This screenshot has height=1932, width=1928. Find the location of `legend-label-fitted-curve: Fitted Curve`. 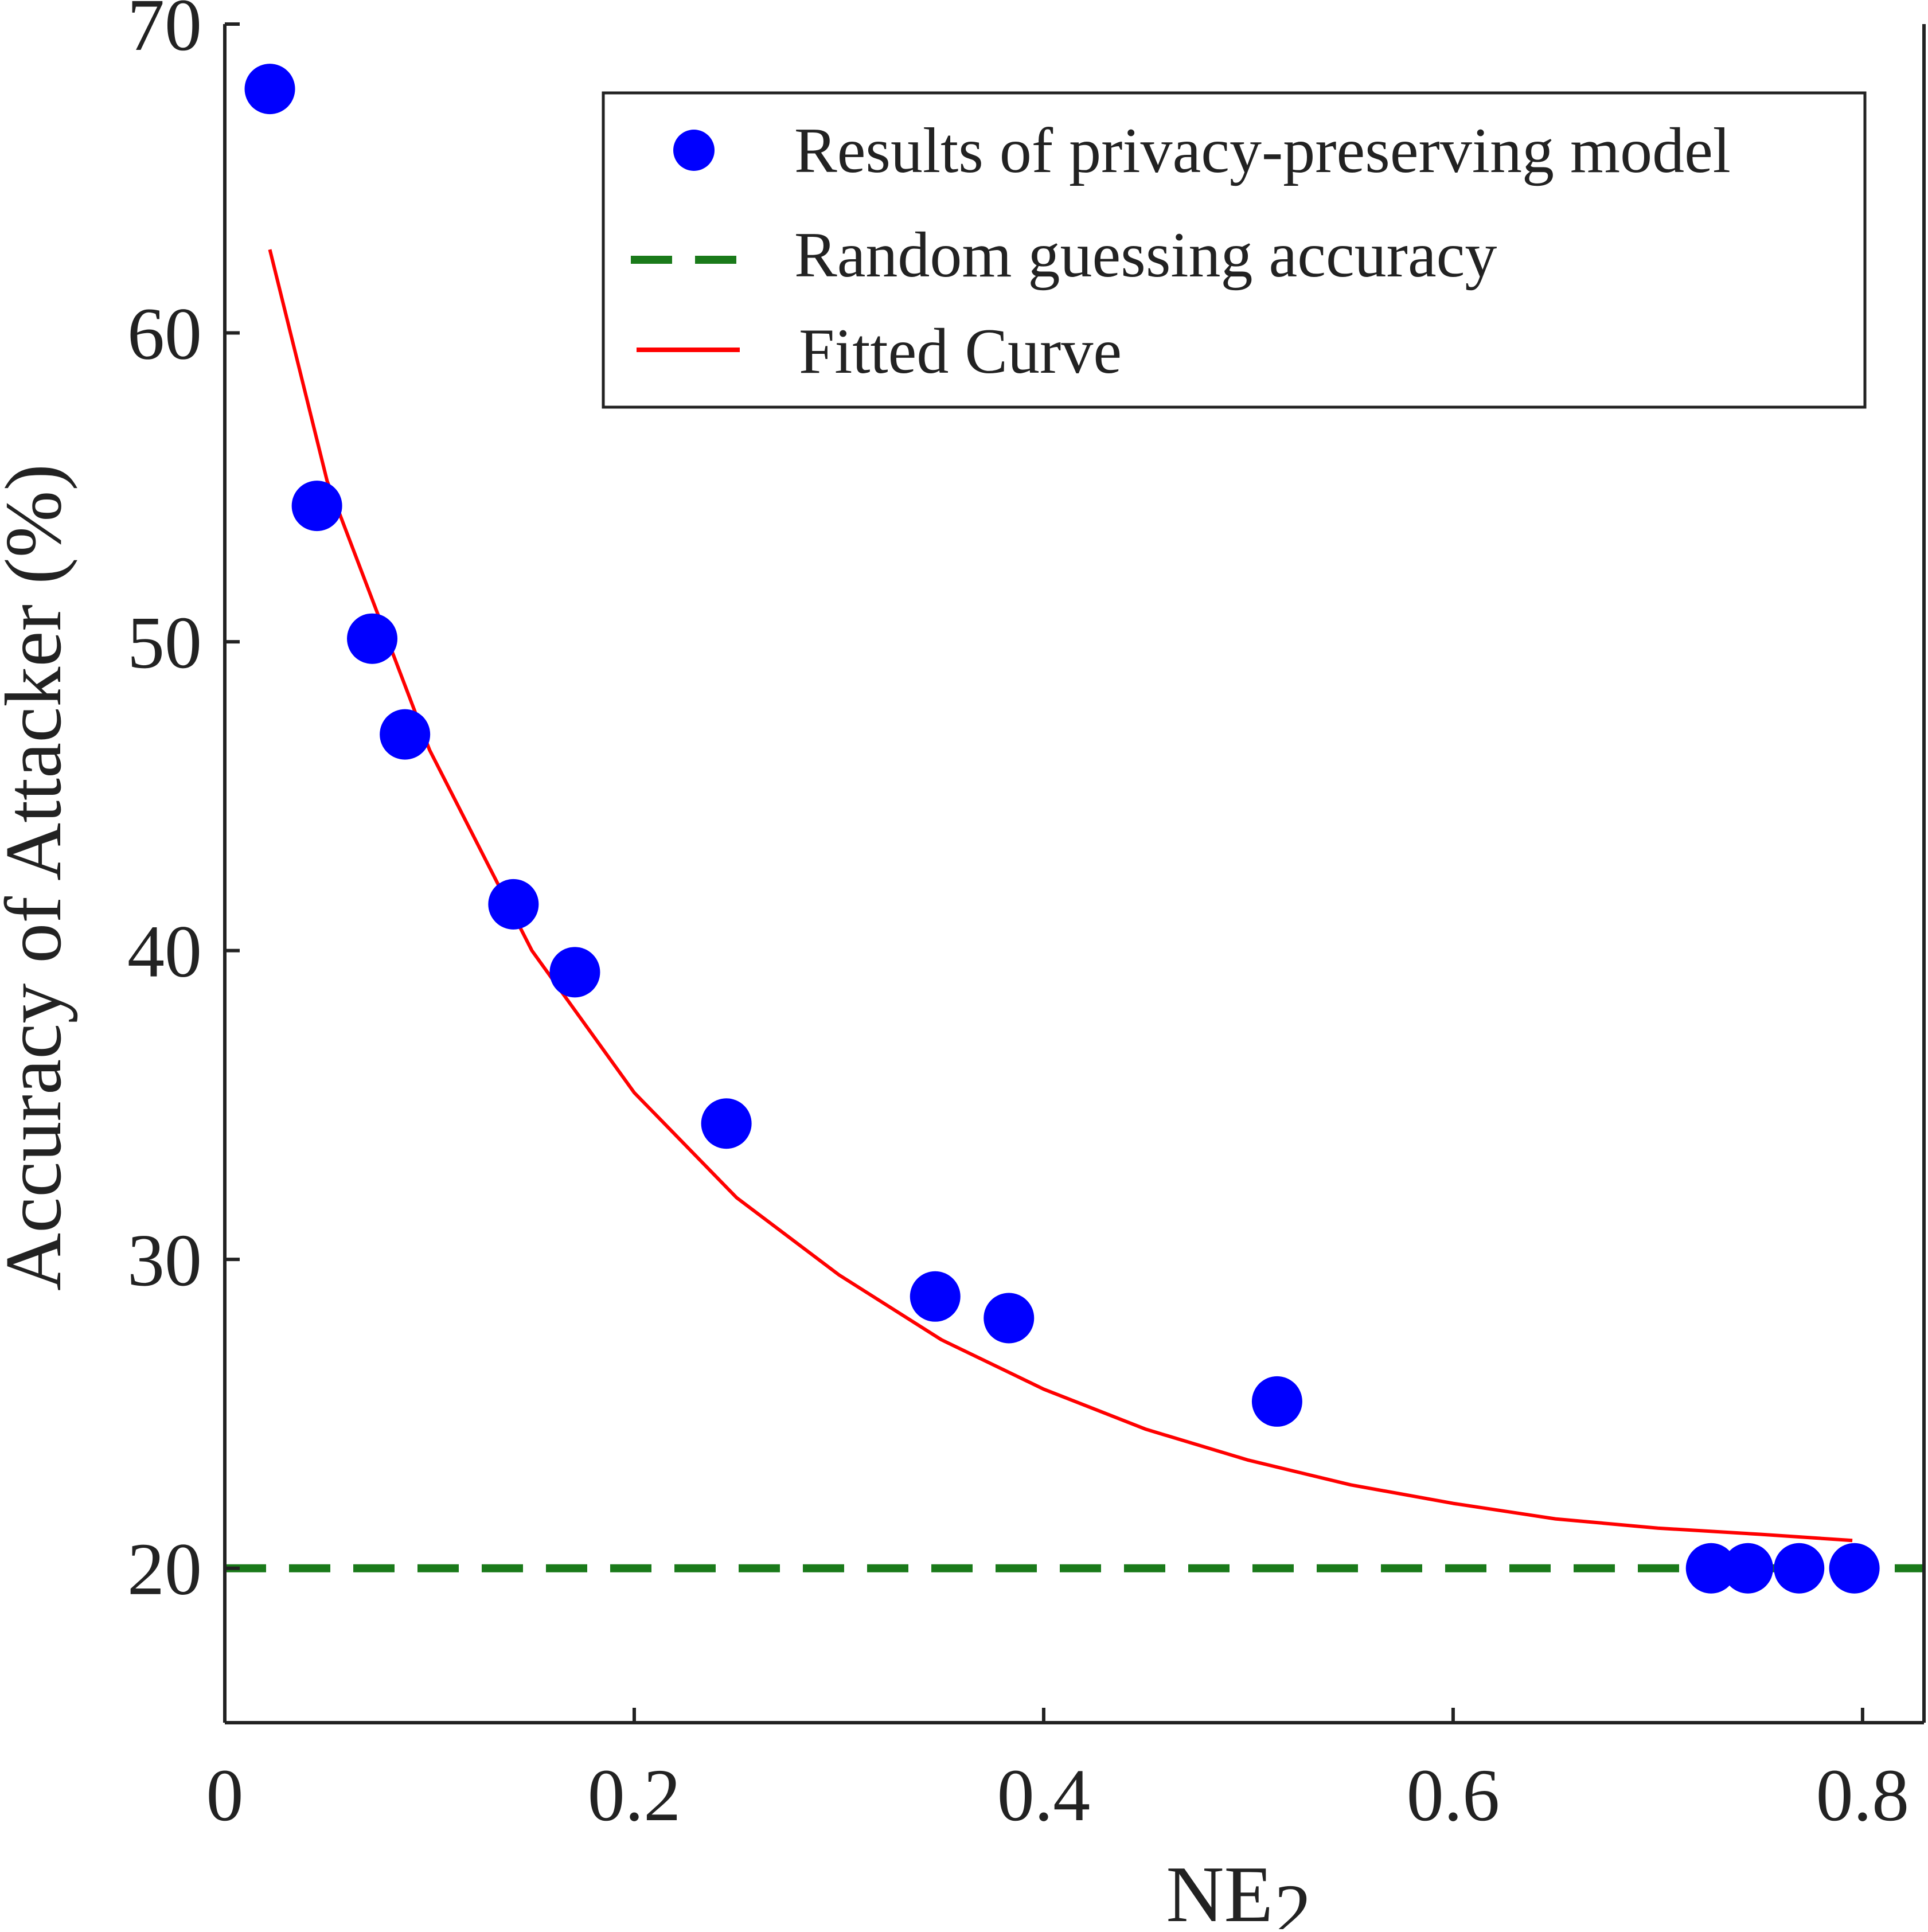

legend-label-fitted-curve: Fitted Curve is located at coordinates (961, 352).